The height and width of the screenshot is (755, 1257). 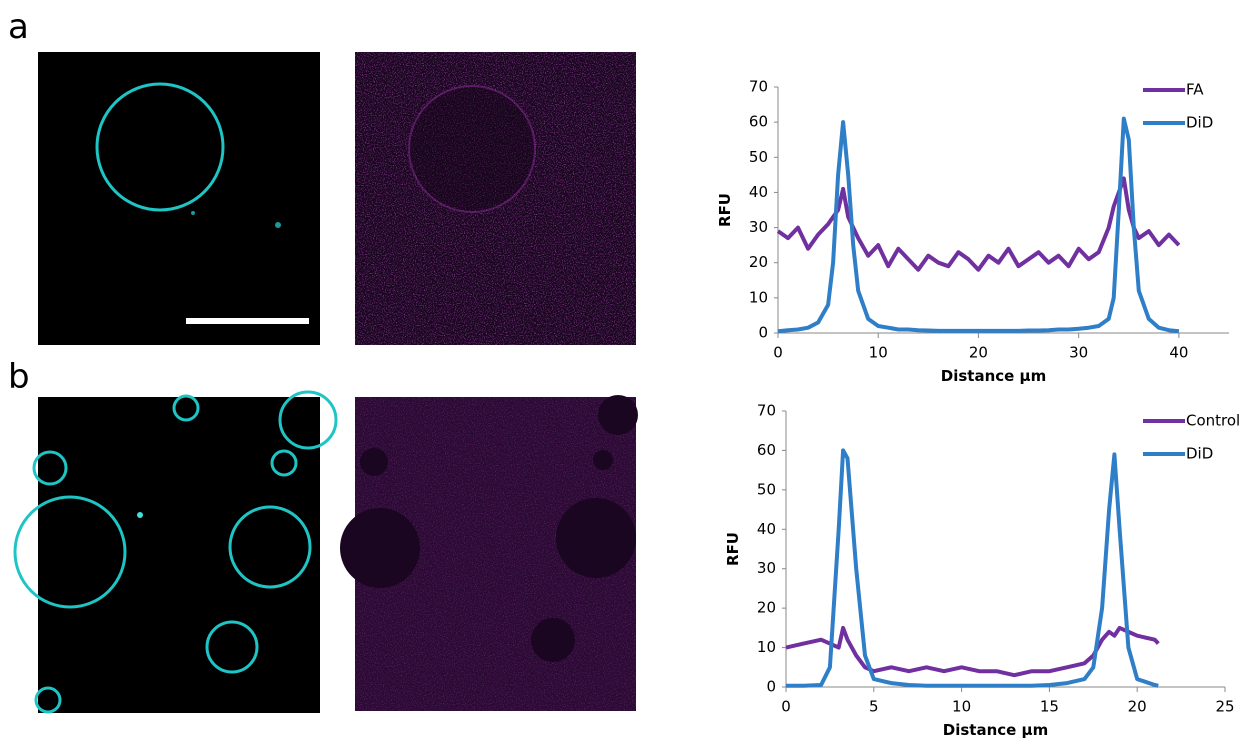 What do you see at coordinates (874, 707) in the screenshot?
I see `x-tick-label: 5` at bounding box center [874, 707].